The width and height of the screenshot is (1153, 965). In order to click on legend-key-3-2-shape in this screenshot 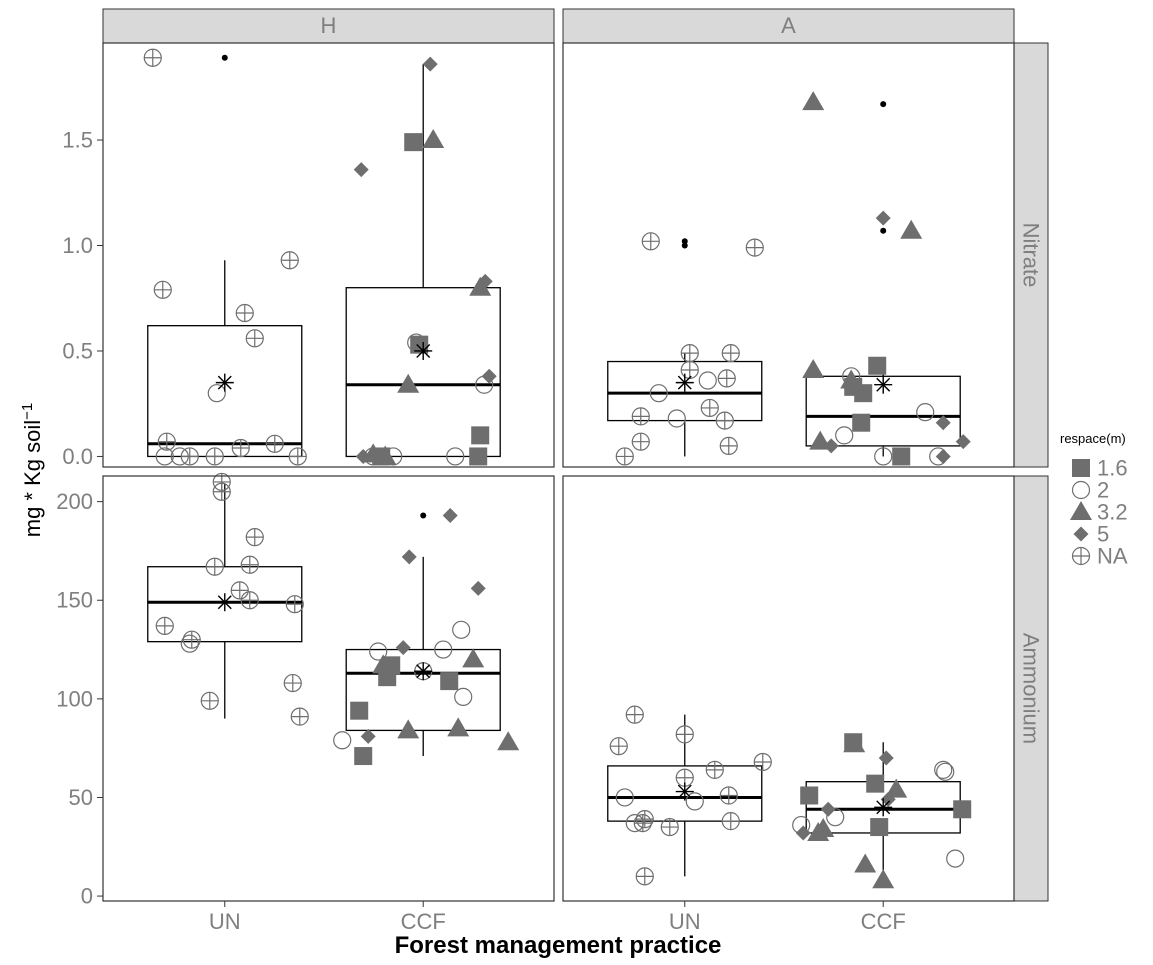, I will do `click(1081, 510)`.